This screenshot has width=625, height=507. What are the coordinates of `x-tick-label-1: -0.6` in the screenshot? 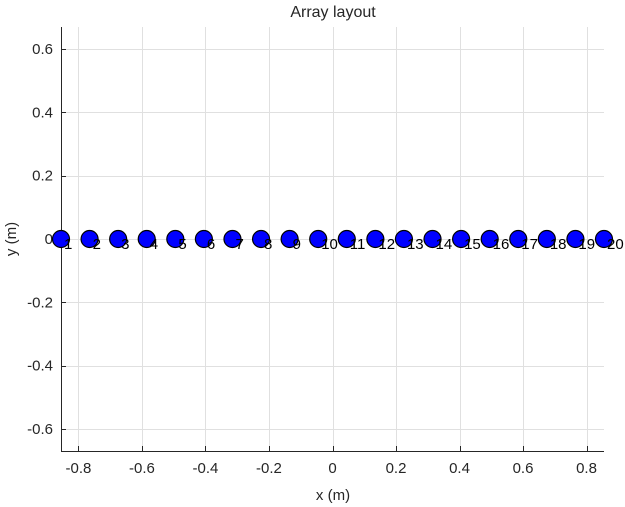 It's located at (142, 468).